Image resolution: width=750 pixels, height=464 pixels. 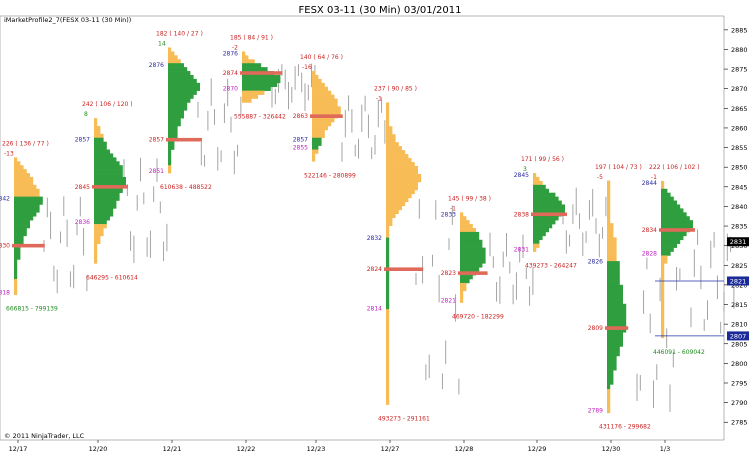 I want to click on x-tick-label-1/3: 1/3, so click(x=665, y=449).